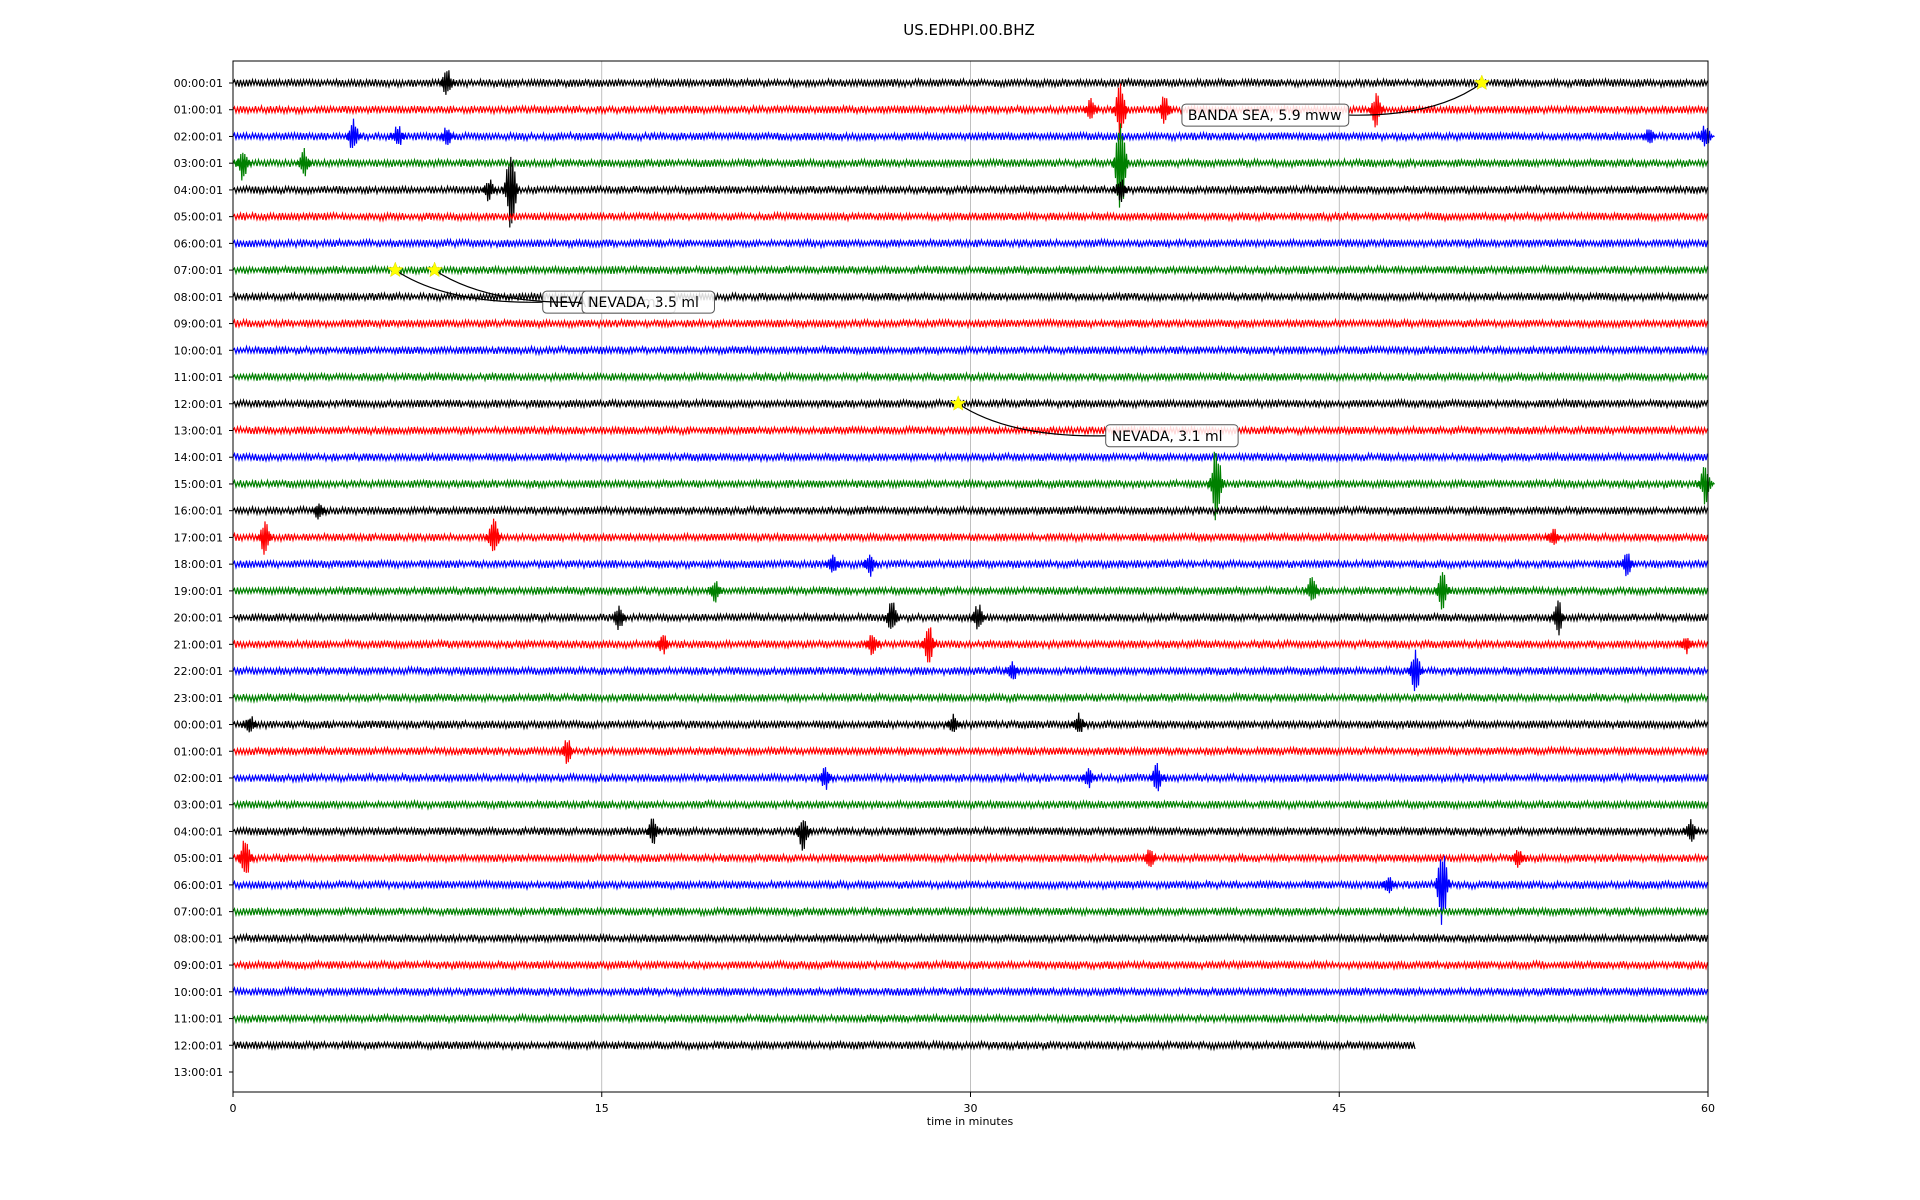 The image size is (1920, 1200). I want to click on y-tick-label-16: 16:00:01, so click(198, 511).